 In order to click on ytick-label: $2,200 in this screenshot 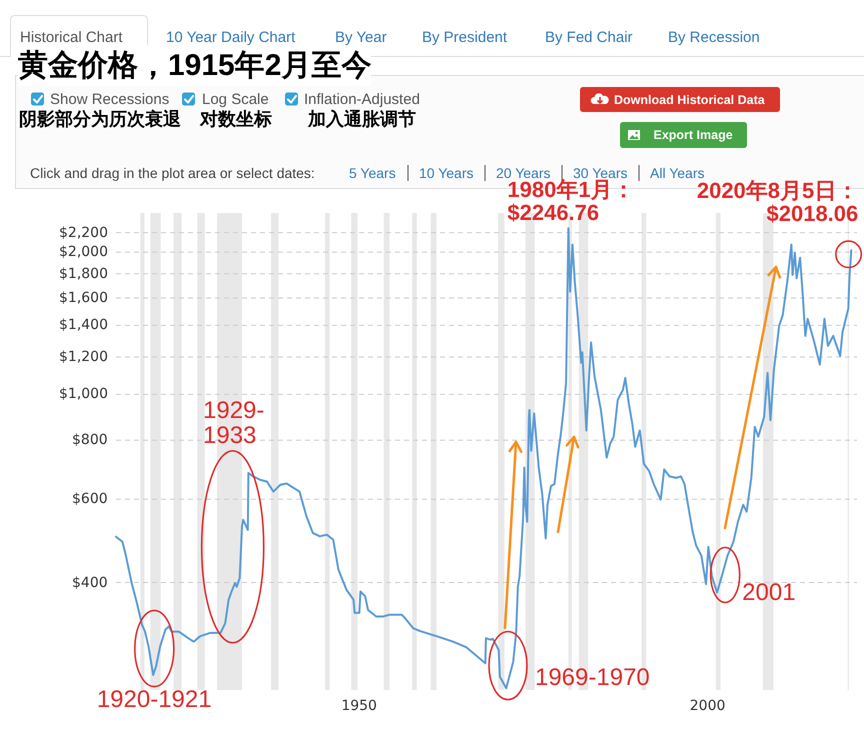, I will do `click(83, 232)`.